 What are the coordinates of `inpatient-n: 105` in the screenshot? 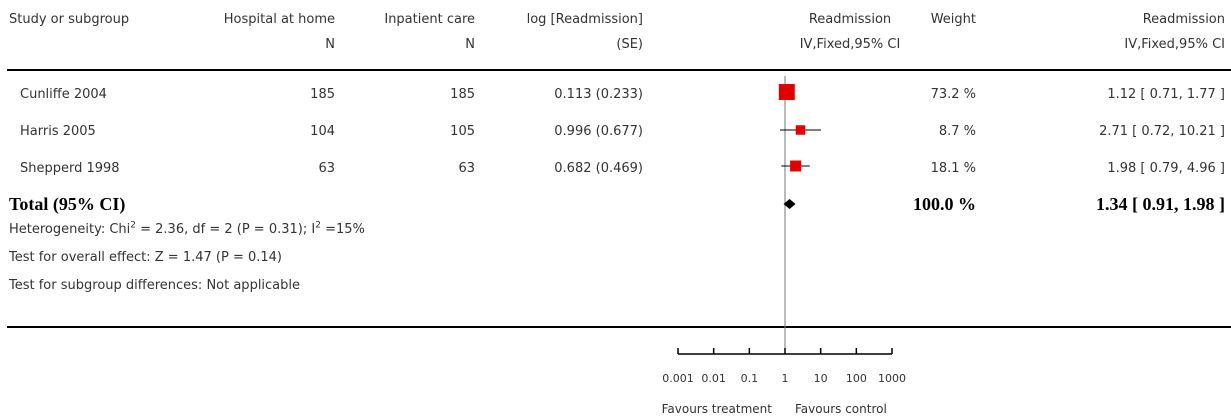 It's located at (462, 131).